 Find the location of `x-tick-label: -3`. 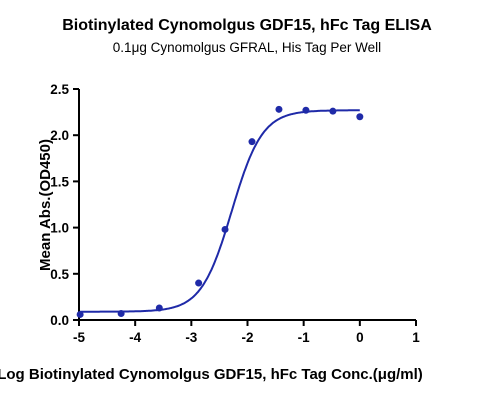

x-tick-label: -3 is located at coordinates (191, 337).